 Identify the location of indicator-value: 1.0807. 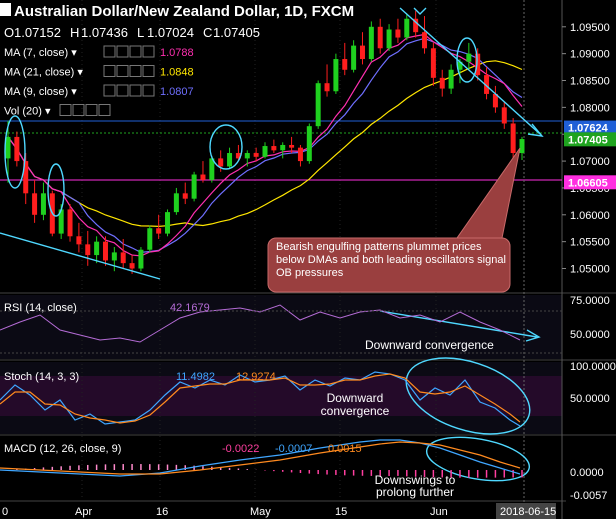
(177, 92).